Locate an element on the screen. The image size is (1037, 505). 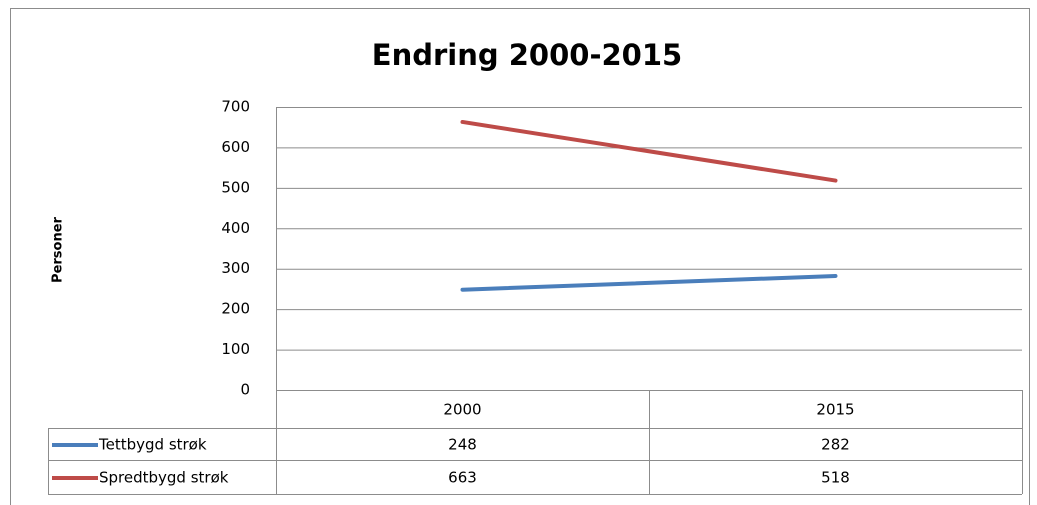
y-axis-label: Personer is located at coordinates (58, 249).